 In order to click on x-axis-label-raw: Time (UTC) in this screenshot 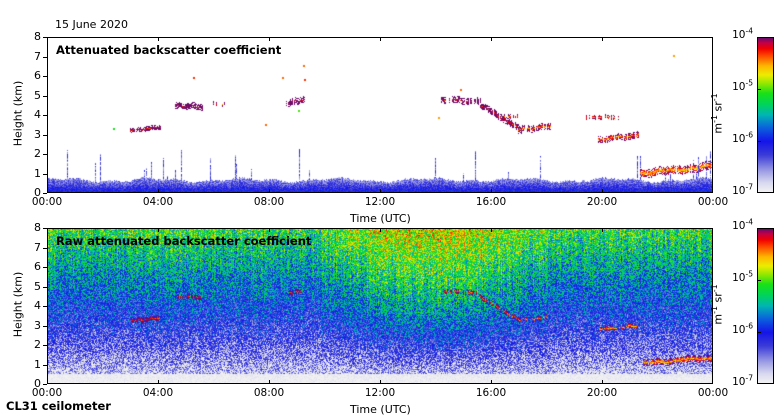, I will do `click(380, 409)`.